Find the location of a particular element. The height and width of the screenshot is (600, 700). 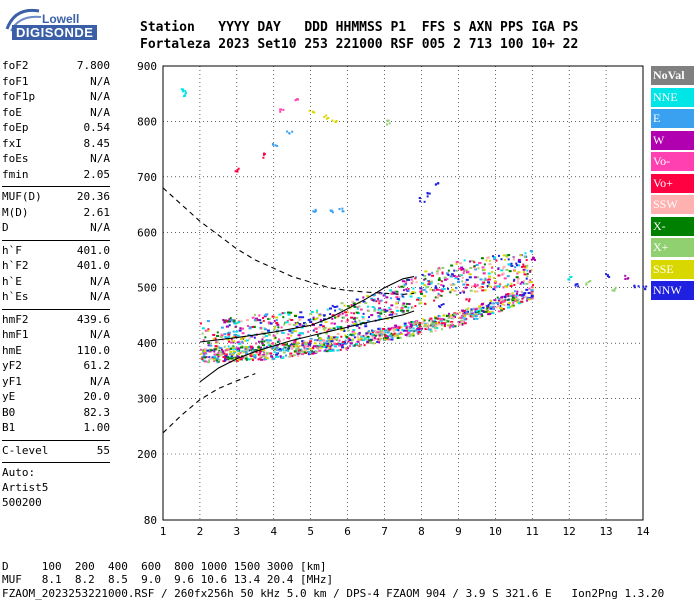

param-row: B0 82.3 is located at coordinates (56, 414).